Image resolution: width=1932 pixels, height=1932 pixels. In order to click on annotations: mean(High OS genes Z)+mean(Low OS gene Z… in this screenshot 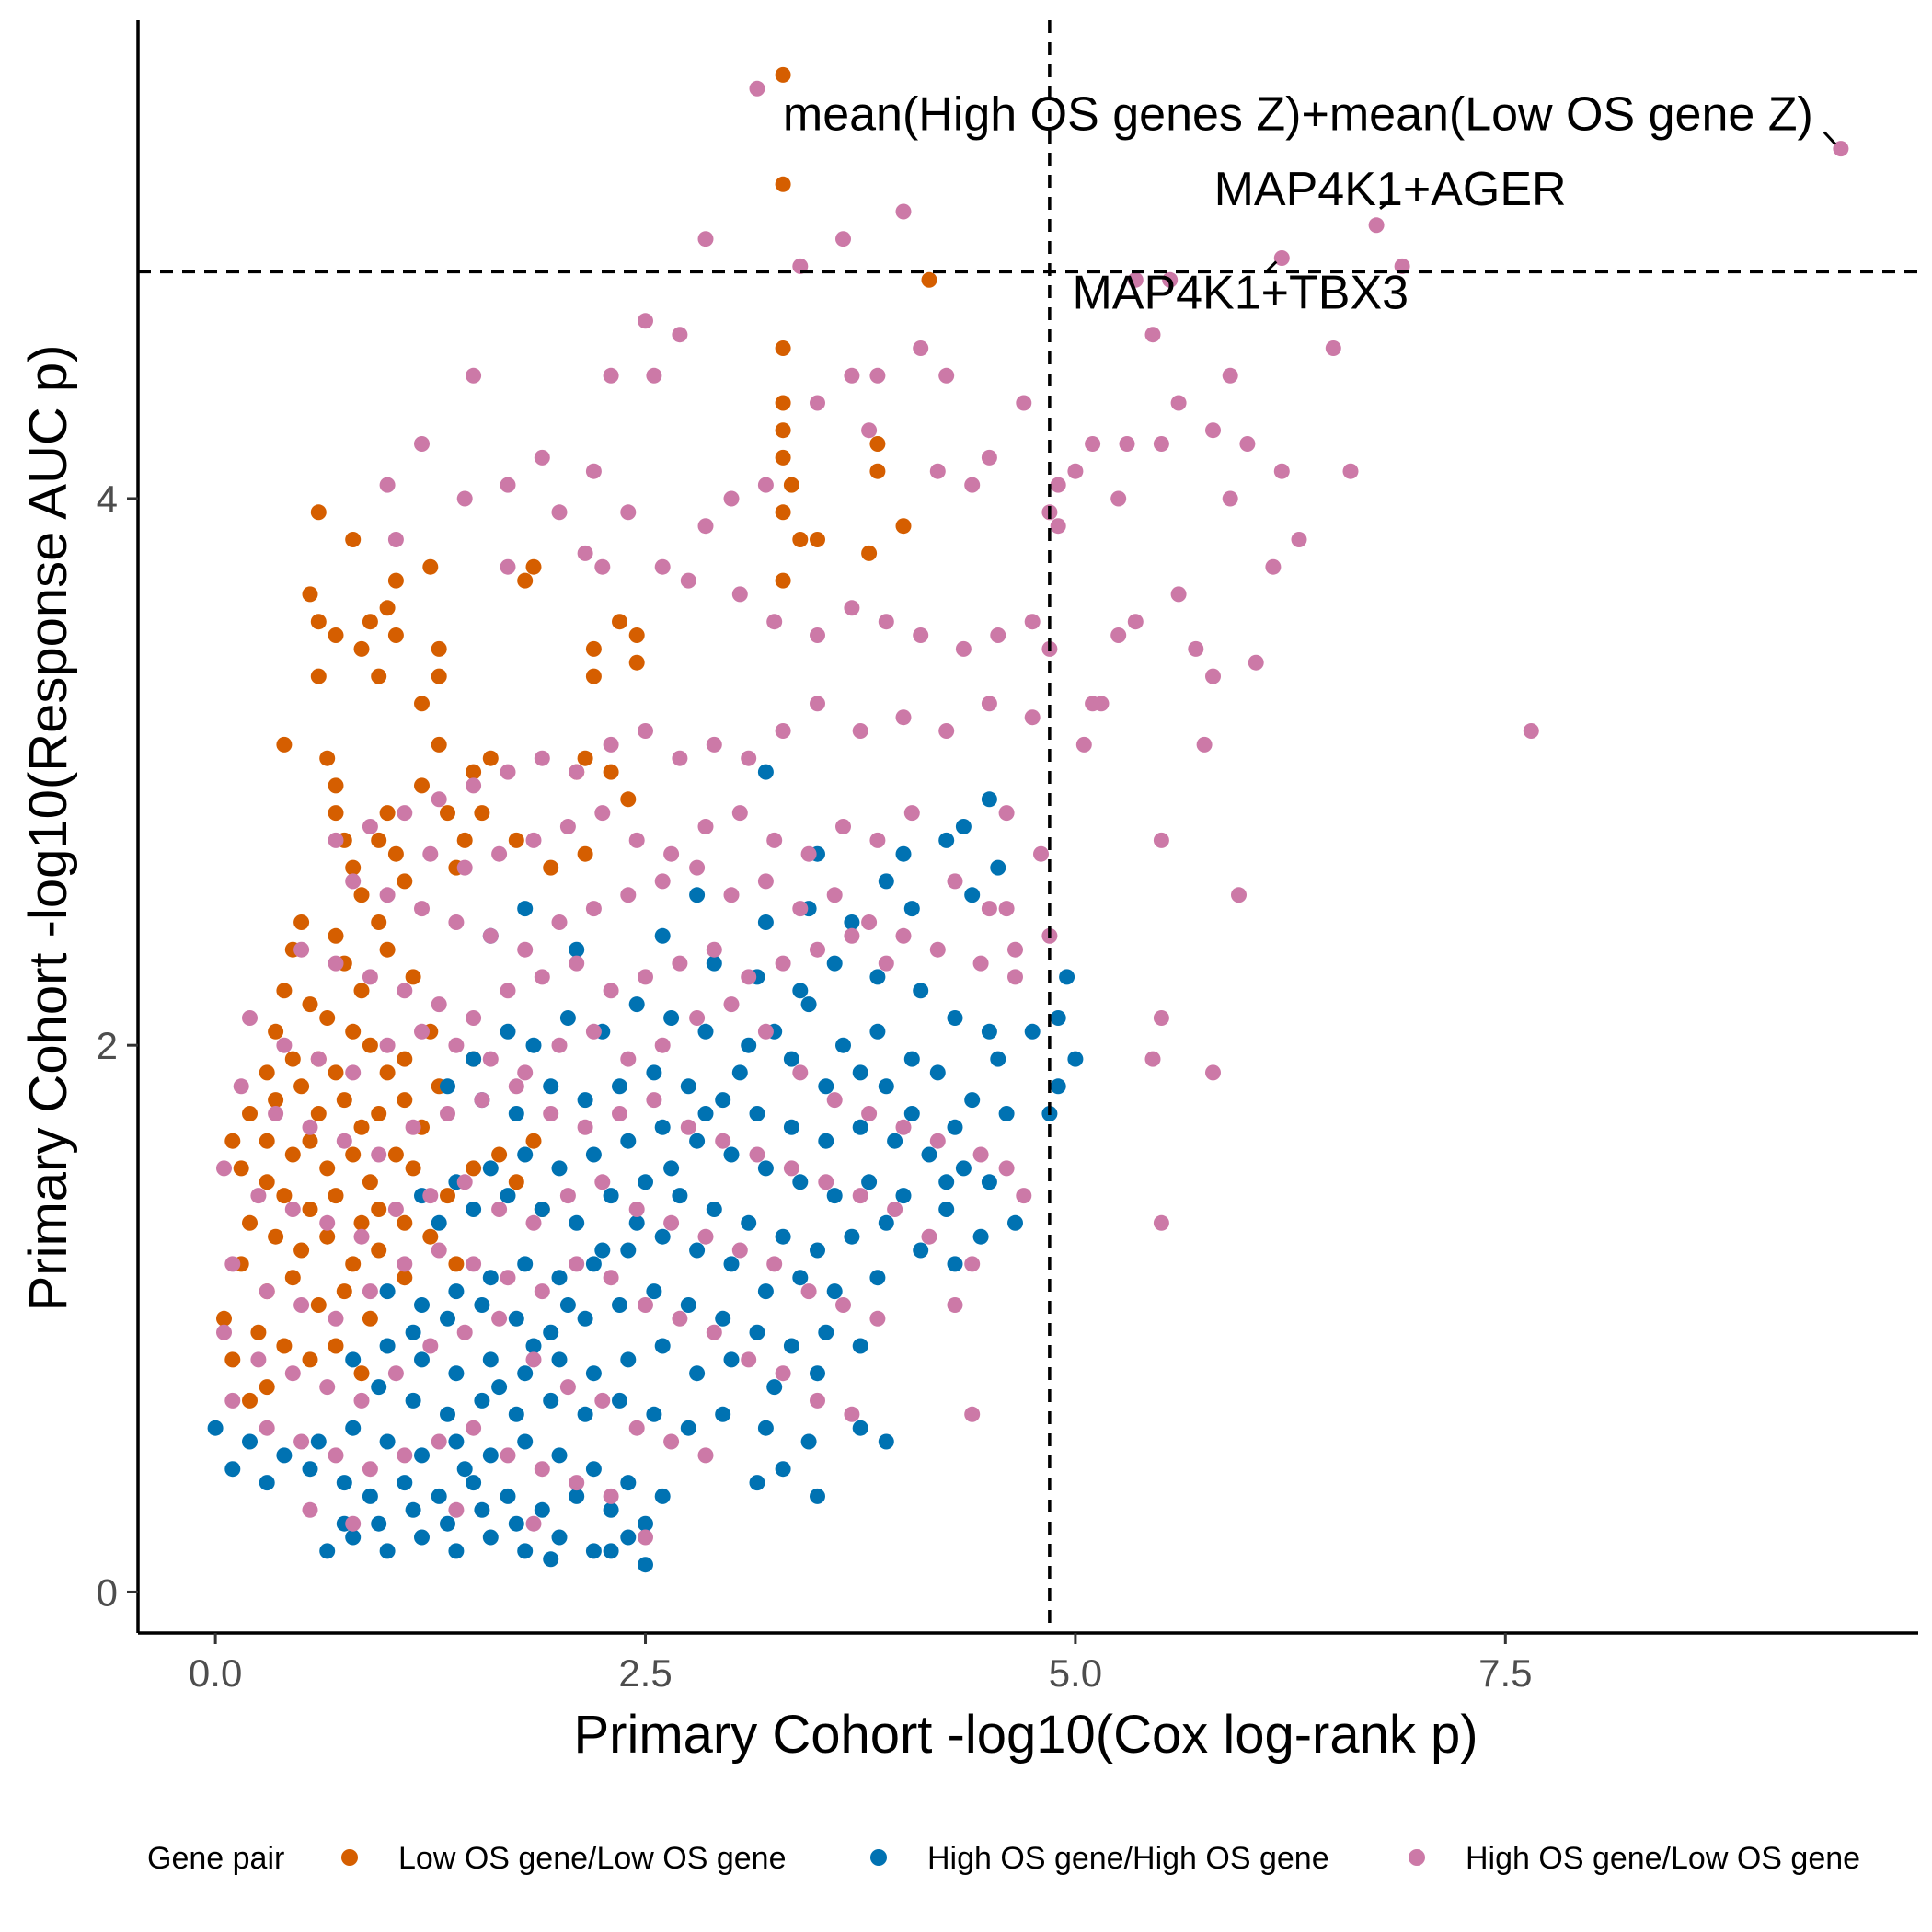, I will do `click(1309, 203)`.